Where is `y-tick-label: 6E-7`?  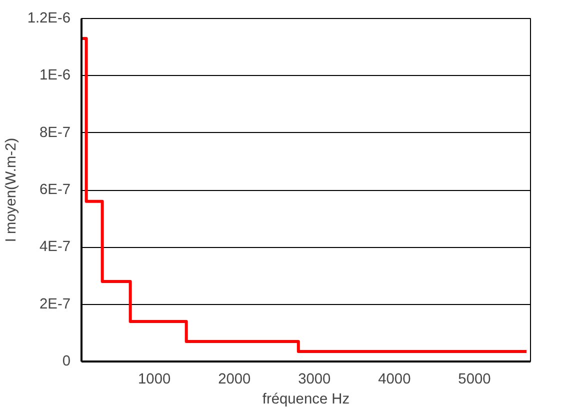
y-tick-label: 6E-7 is located at coordinates (55, 190).